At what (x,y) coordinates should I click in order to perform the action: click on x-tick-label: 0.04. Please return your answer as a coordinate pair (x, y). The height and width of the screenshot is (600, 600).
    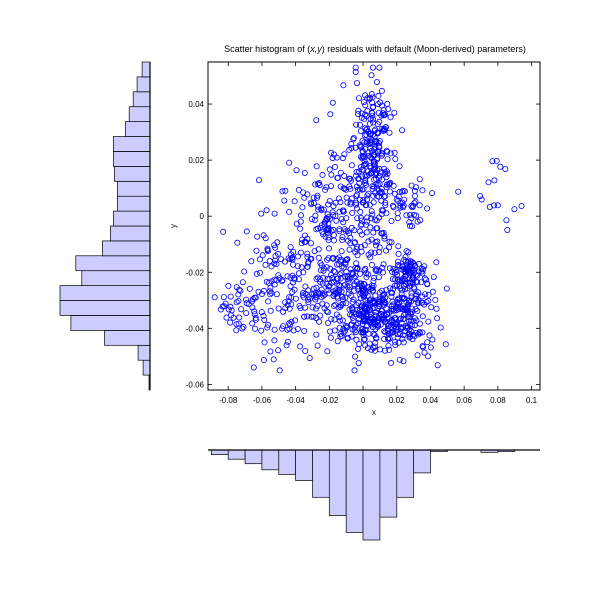
    Looking at the image, I should click on (431, 400).